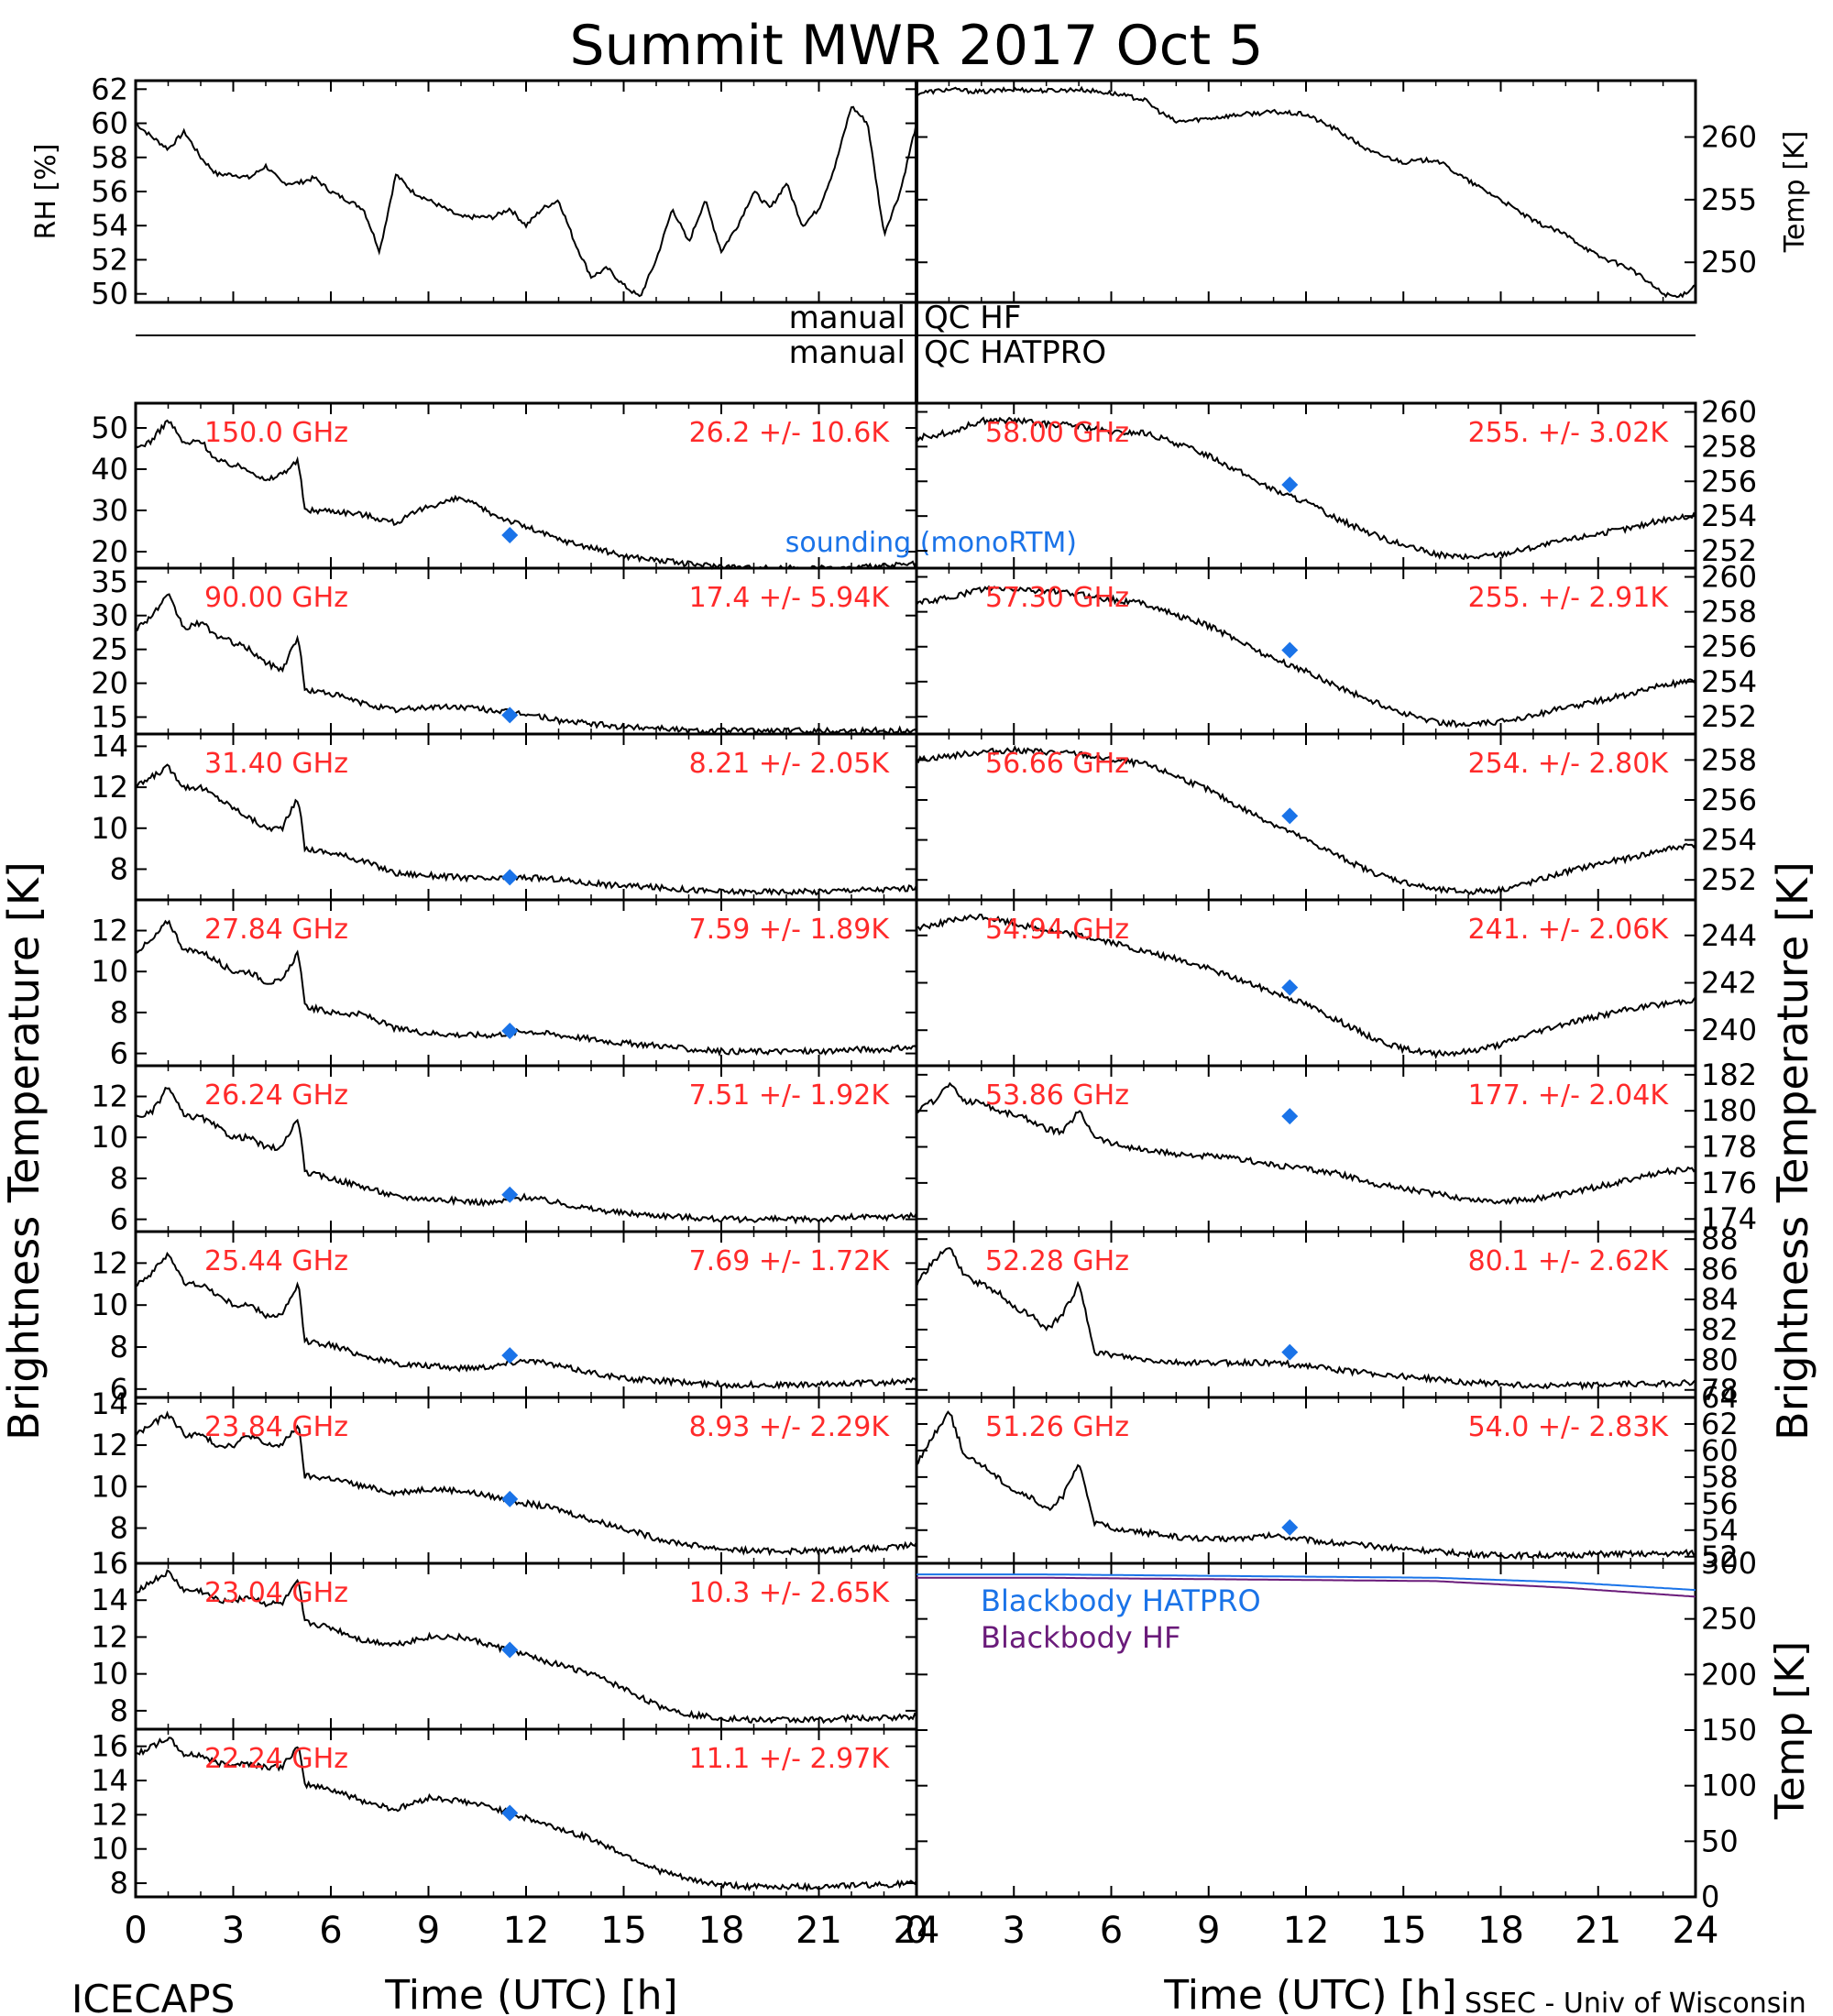 This screenshot has height=2016, width=1833. What do you see at coordinates (1720, 1239) in the screenshot?
I see `y-tick-label: 88` at bounding box center [1720, 1239].